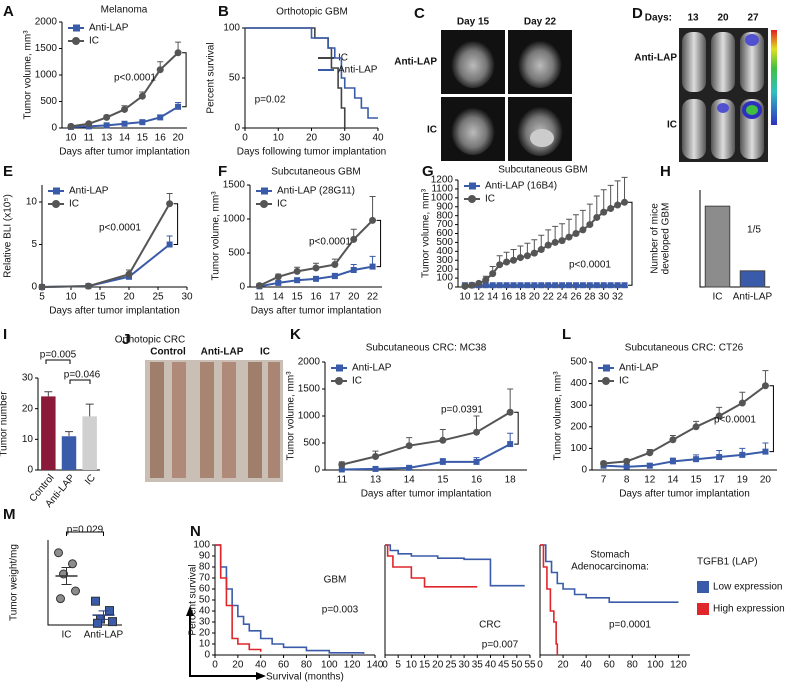 The width and height of the screenshot is (800, 689). I want to click on y-axis-label: Number of mice, so click(655, 238).